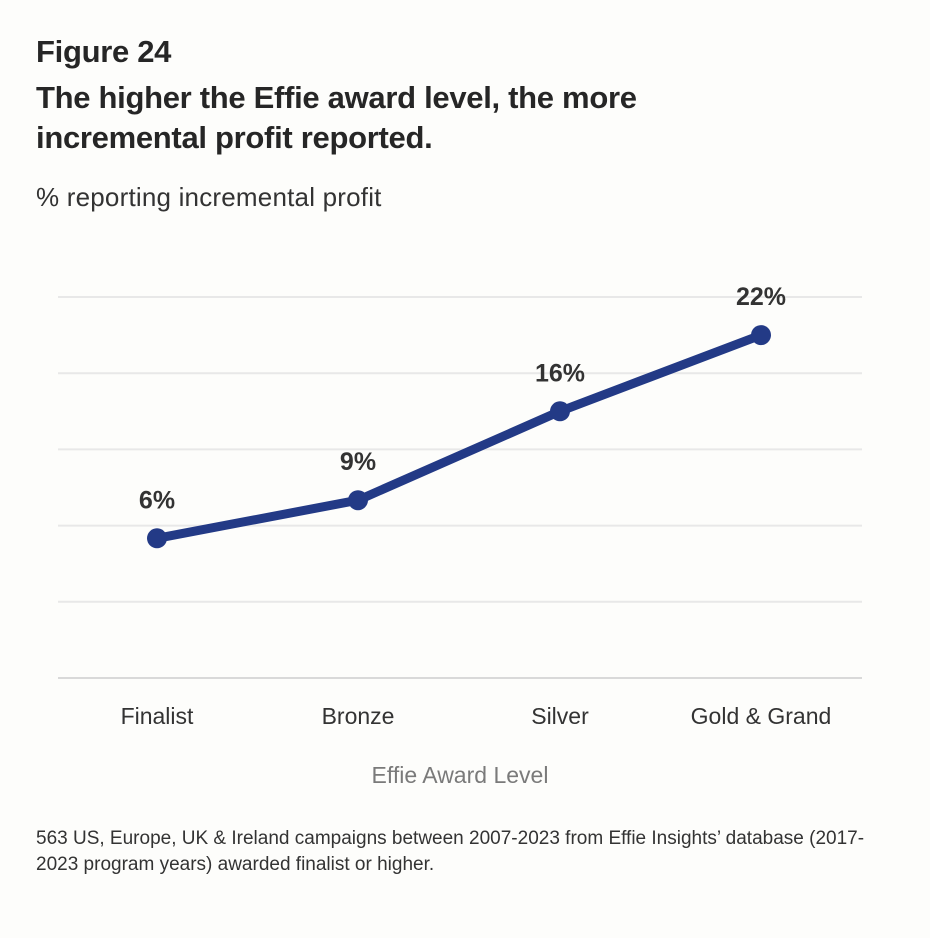  Describe the element at coordinates (761, 297) in the screenshot. I see `data-label: 22%` at that location.